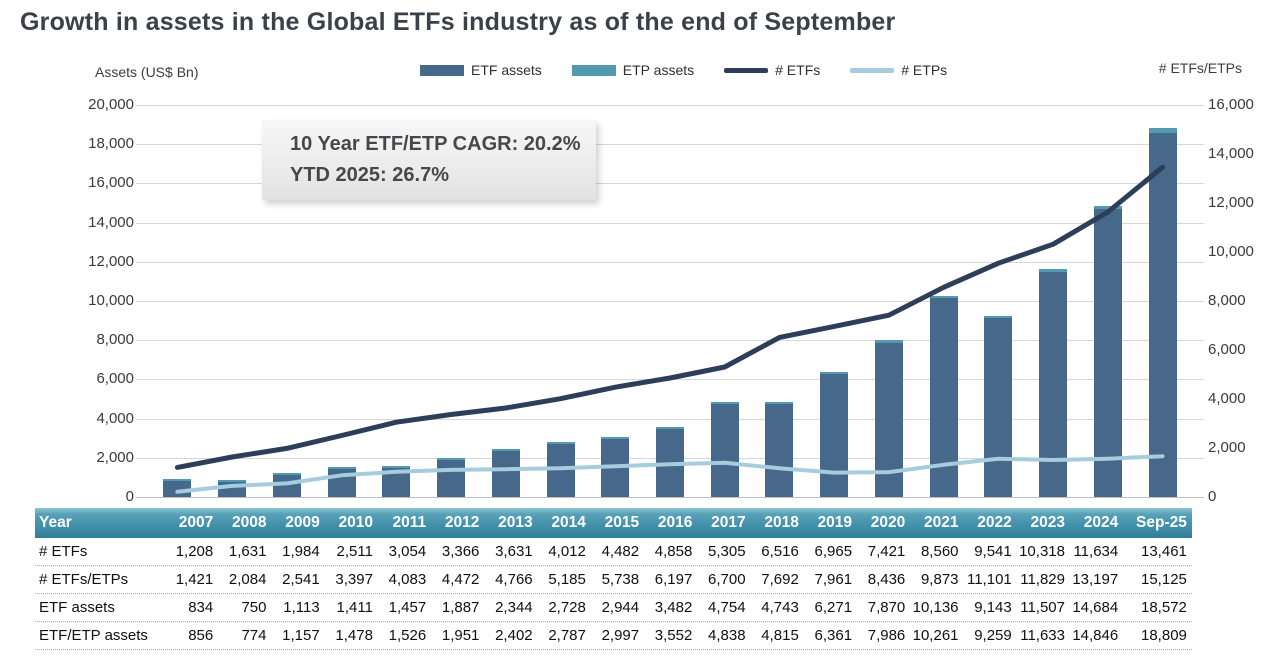 Image resolution: width=1272 pixels, height=668 pixels. I want to click on cagr-line: 10 Year ETF/ETP CAGR: 20.2%, so click(435, 144).